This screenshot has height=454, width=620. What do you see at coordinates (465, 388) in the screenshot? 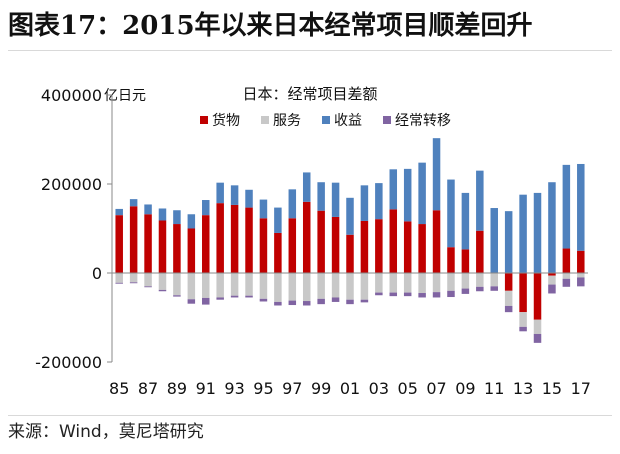
I see `x-tick-label: 09` at bounding box center [465, 388].